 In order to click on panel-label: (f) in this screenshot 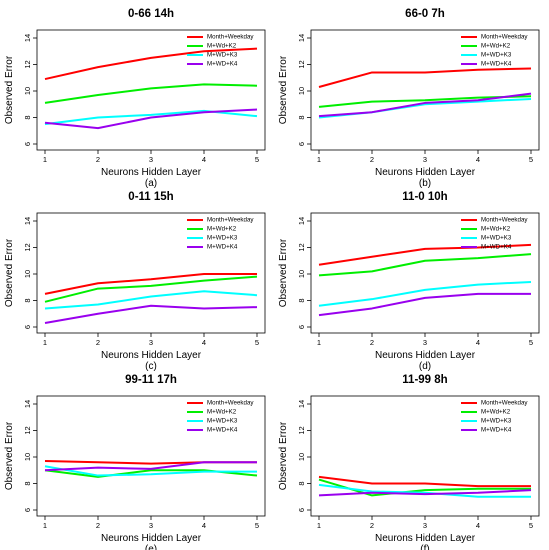, I will do `click(424, 547)`.